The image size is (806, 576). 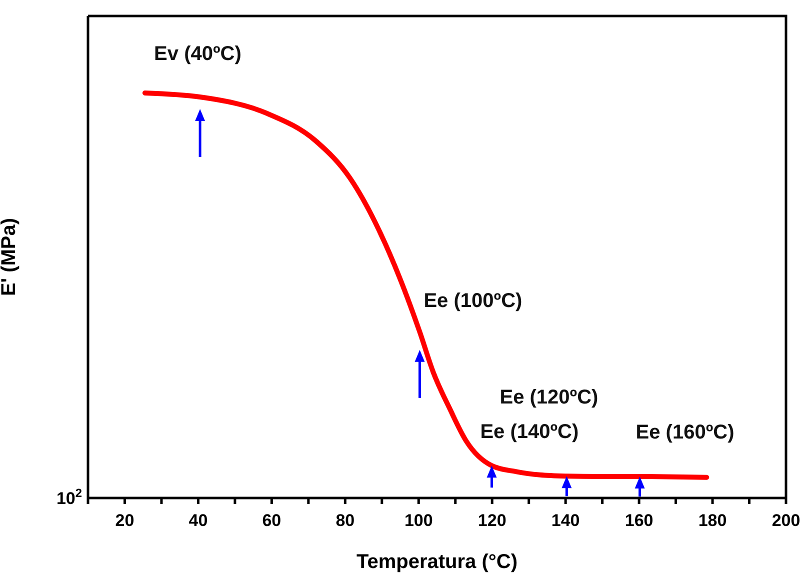 What do you see at coordinates (549, 397) in the screenshot?
I see `annotation: Ee (120ºC)` at bounding box center [549, 397].